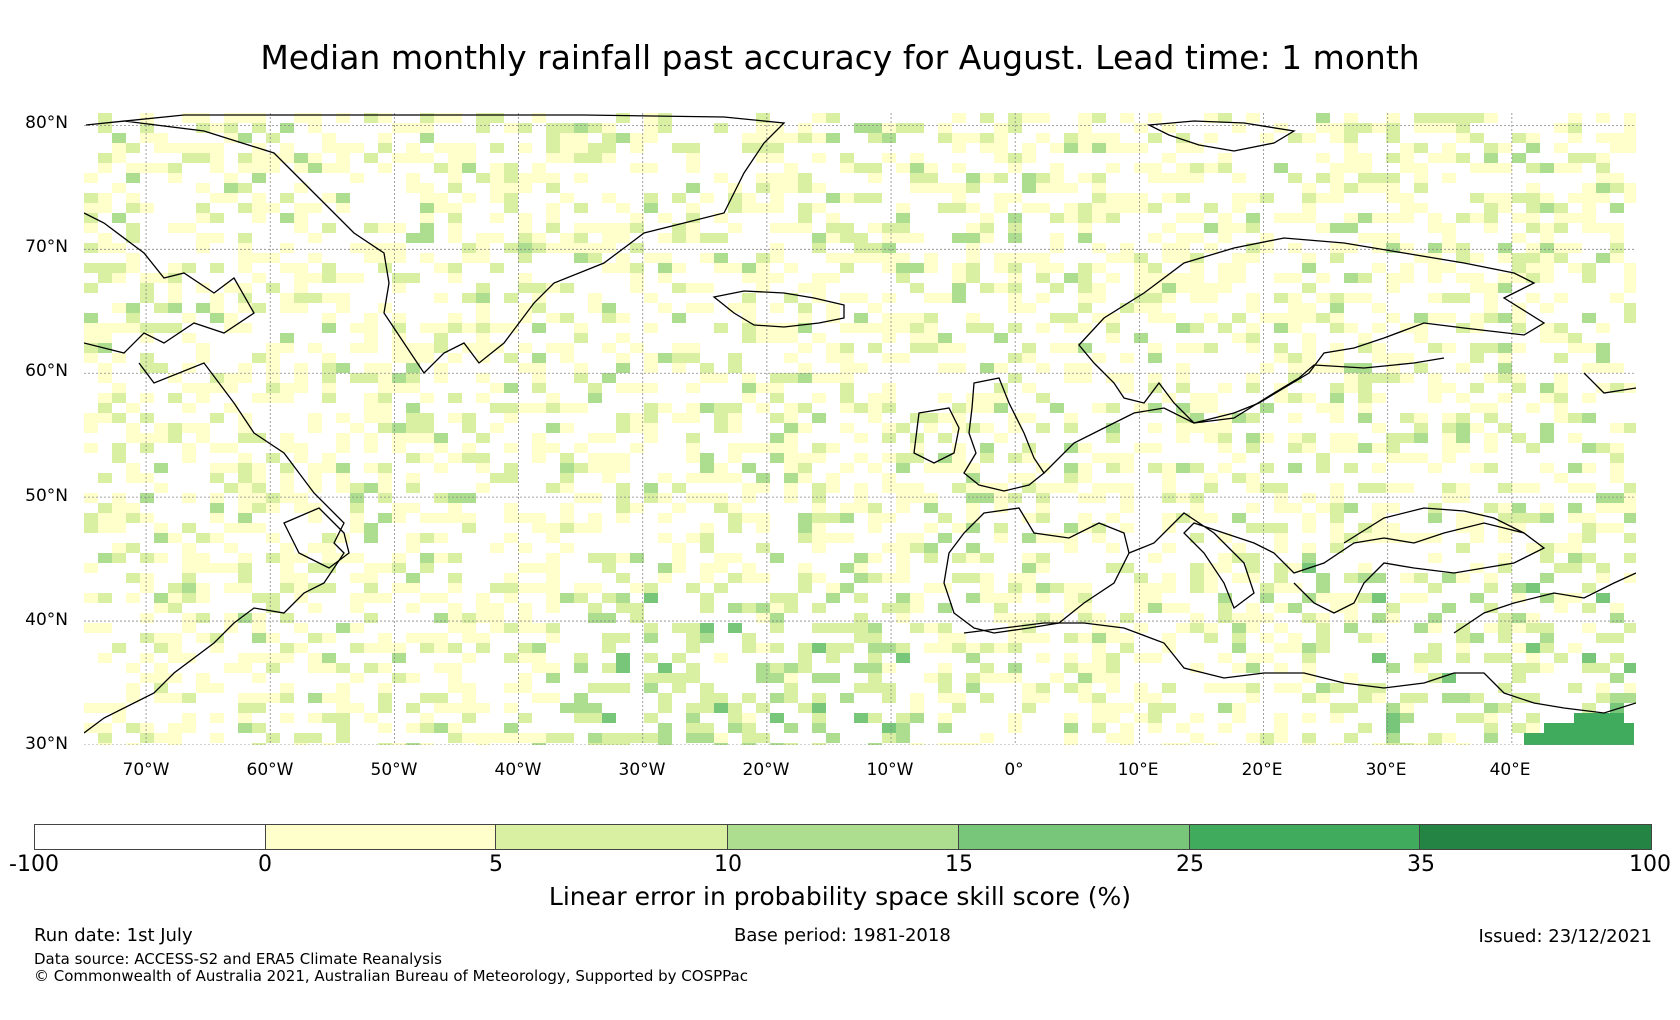  I want to click on ireland-coastline, so click(936, 435).